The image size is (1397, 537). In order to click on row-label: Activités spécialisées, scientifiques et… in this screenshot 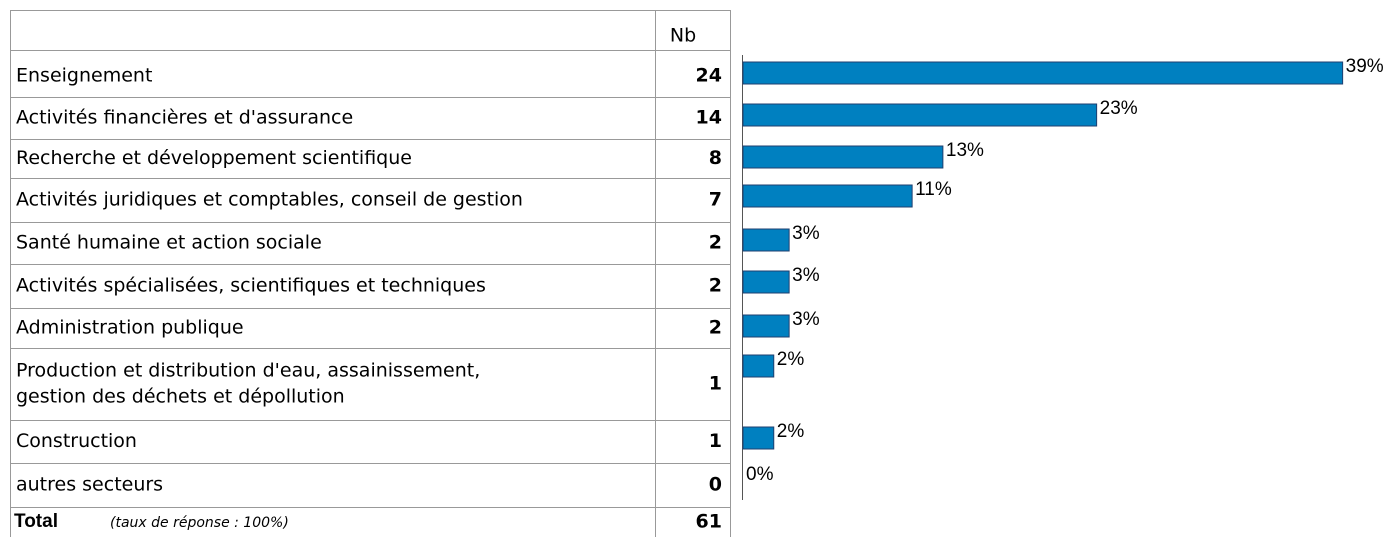, I will do `click(251, 286)`.